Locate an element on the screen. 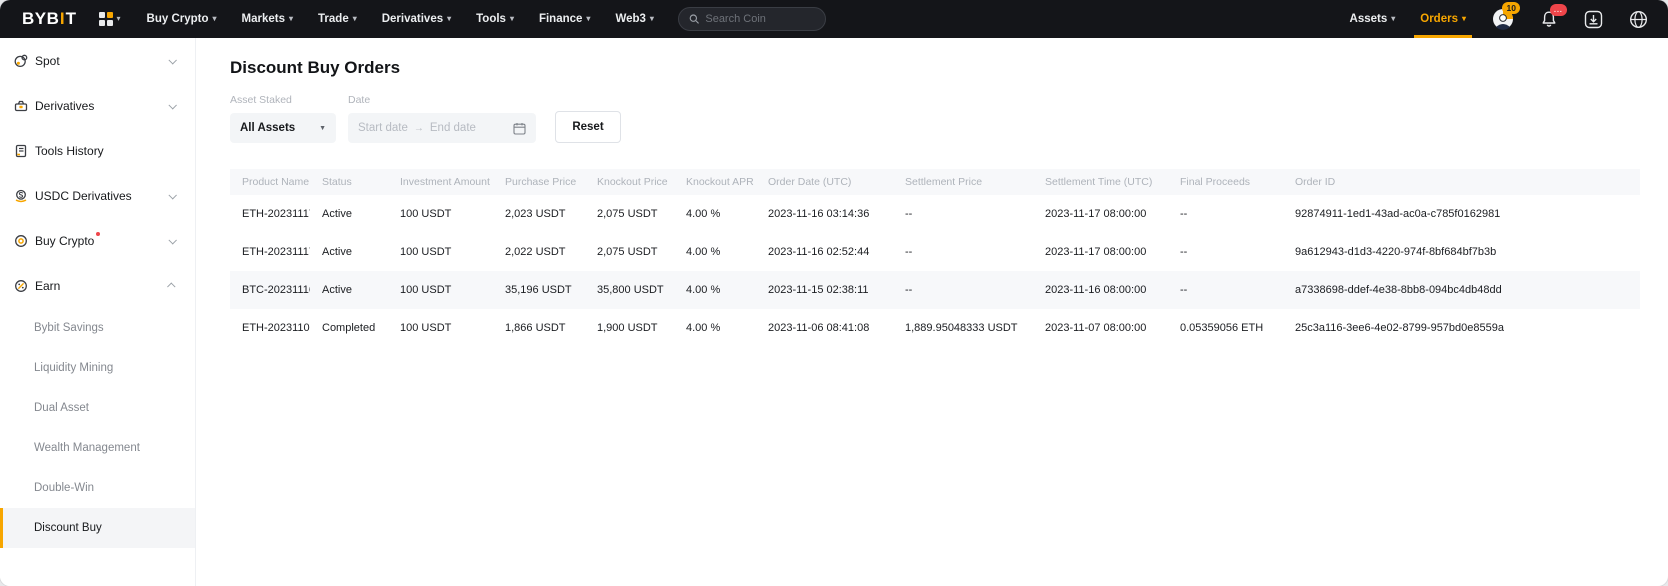  cell-purchase-price: 2,023 USDT is located at coordinates (535, 214).